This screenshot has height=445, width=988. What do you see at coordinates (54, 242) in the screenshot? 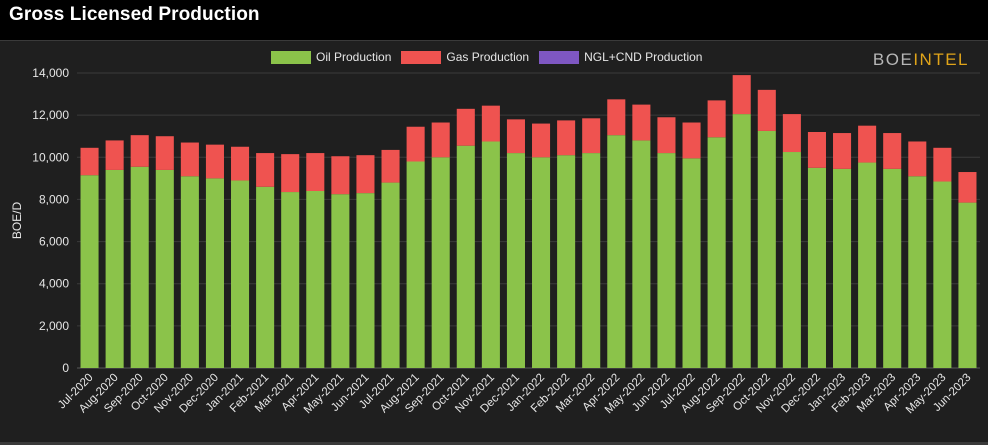
I see `y-tick-label: 6,000` at bounding box center [54, 242].